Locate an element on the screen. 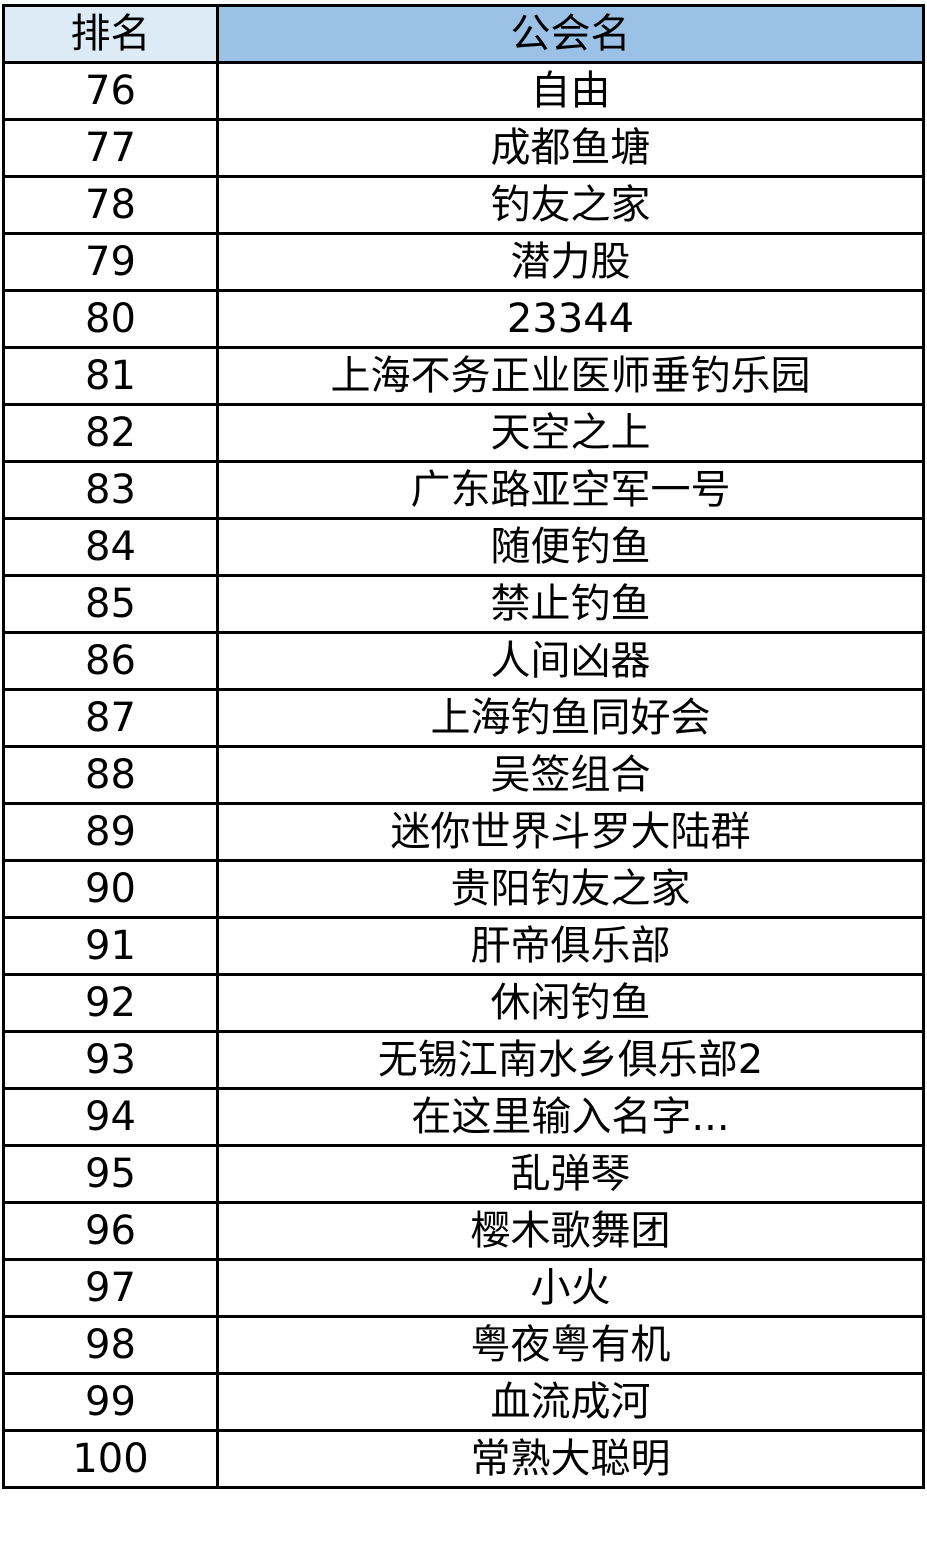 This screenshot has height=1568, width=927. rank-cell: 83 is located at coordinates (110, 490).